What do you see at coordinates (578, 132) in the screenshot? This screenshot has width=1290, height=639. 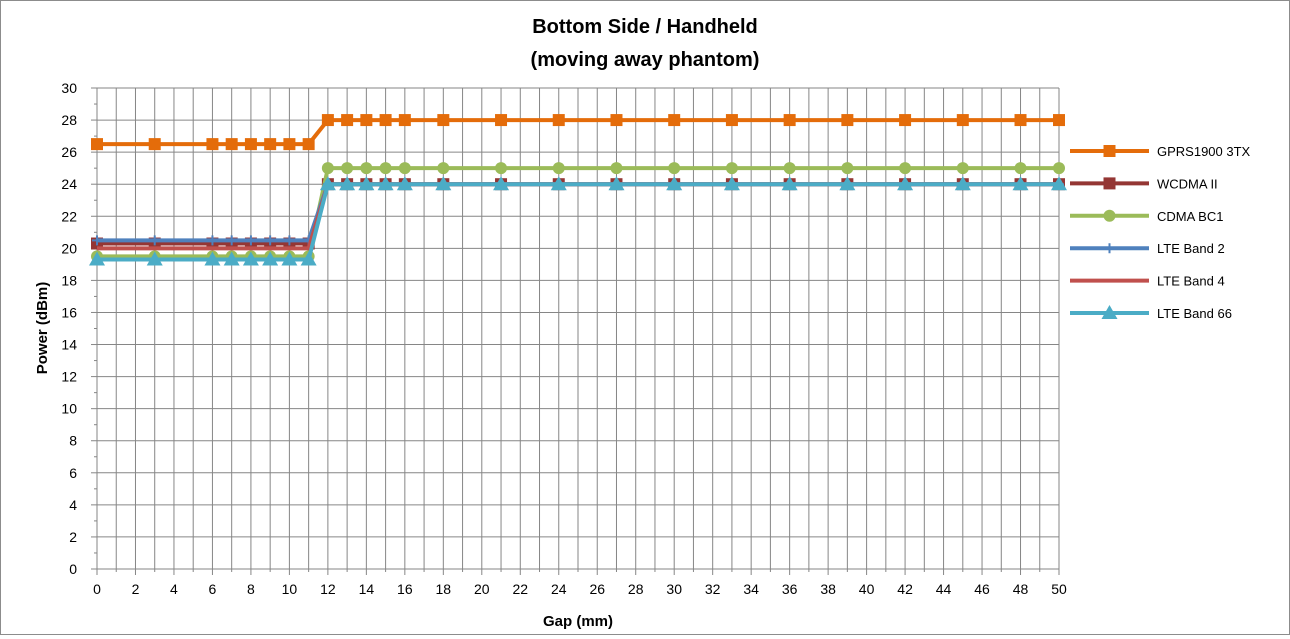 I see `series-gprs1900-3tx` at bounding box center [578, 132].